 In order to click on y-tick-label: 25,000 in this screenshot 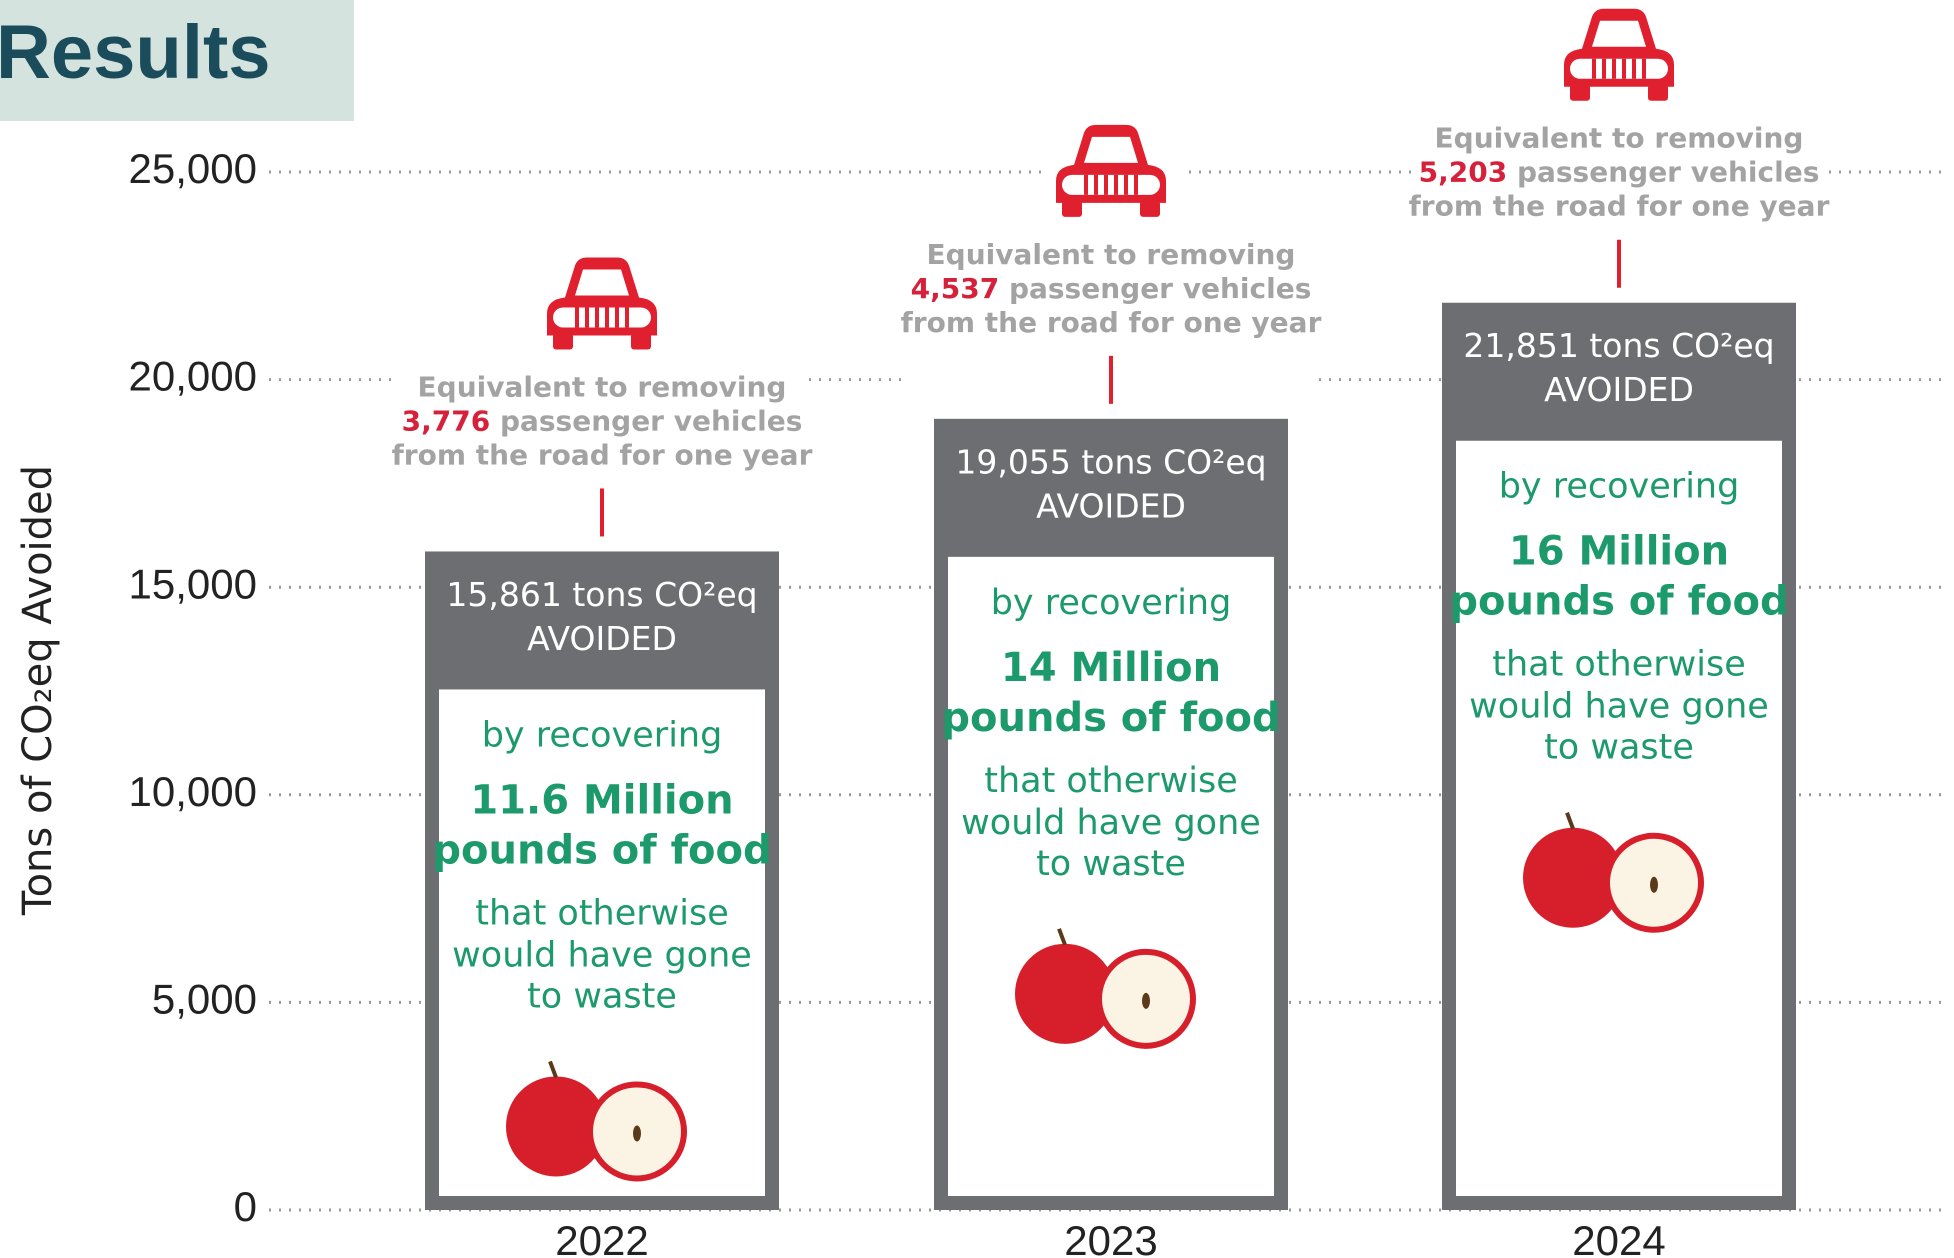, I will do `click(193, 168)`.